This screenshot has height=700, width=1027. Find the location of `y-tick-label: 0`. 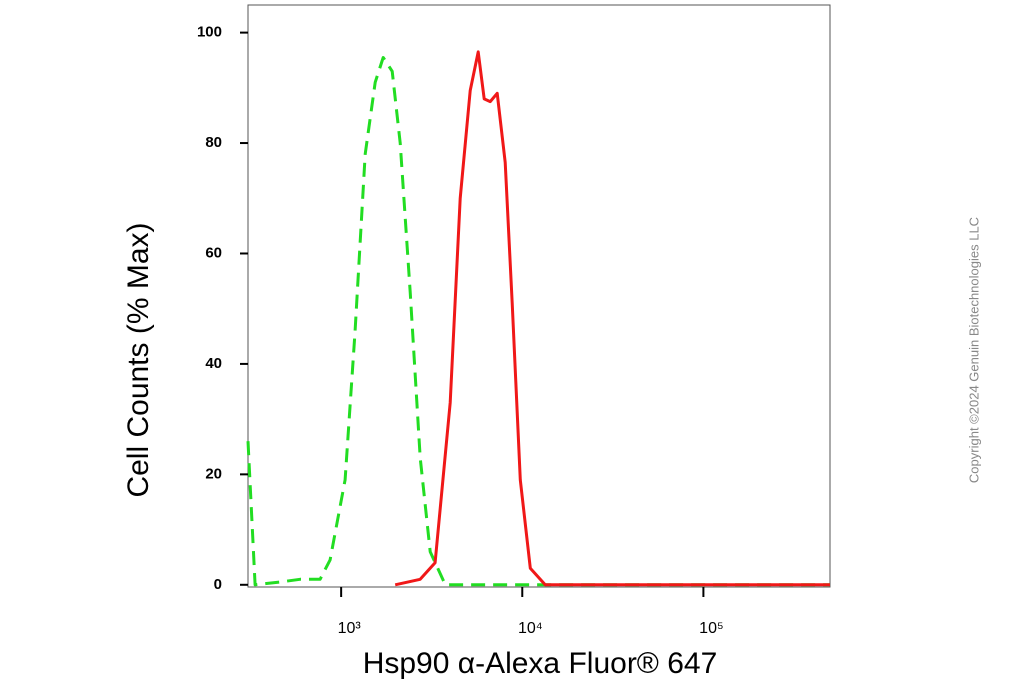

y-tick-label: 0 is located at coordinates (218, 584).